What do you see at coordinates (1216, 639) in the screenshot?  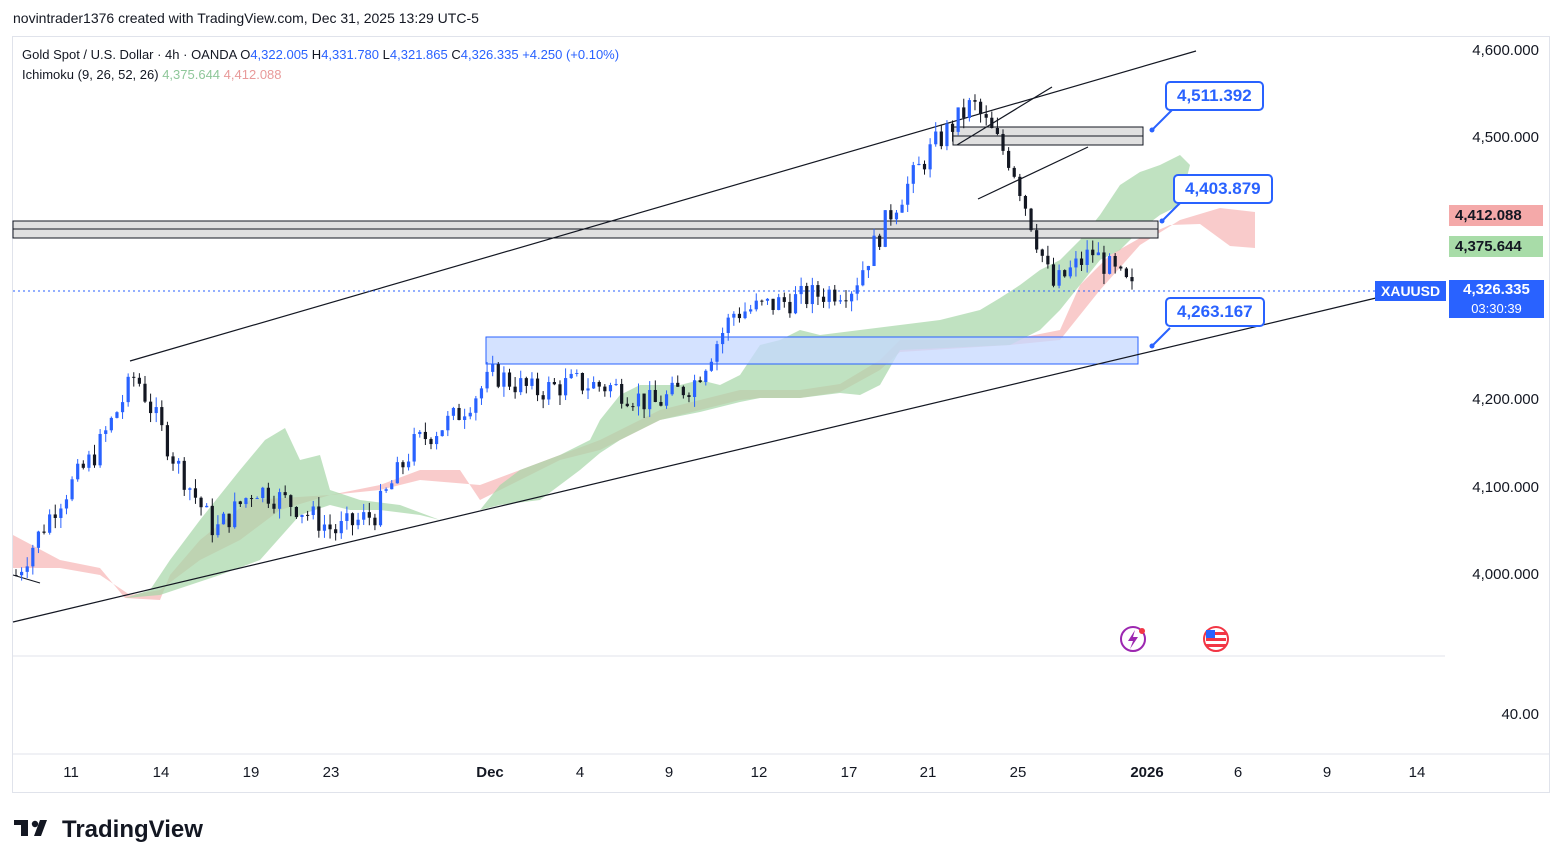 I see `us-flag-icon` at bounding box center [1216, 639].